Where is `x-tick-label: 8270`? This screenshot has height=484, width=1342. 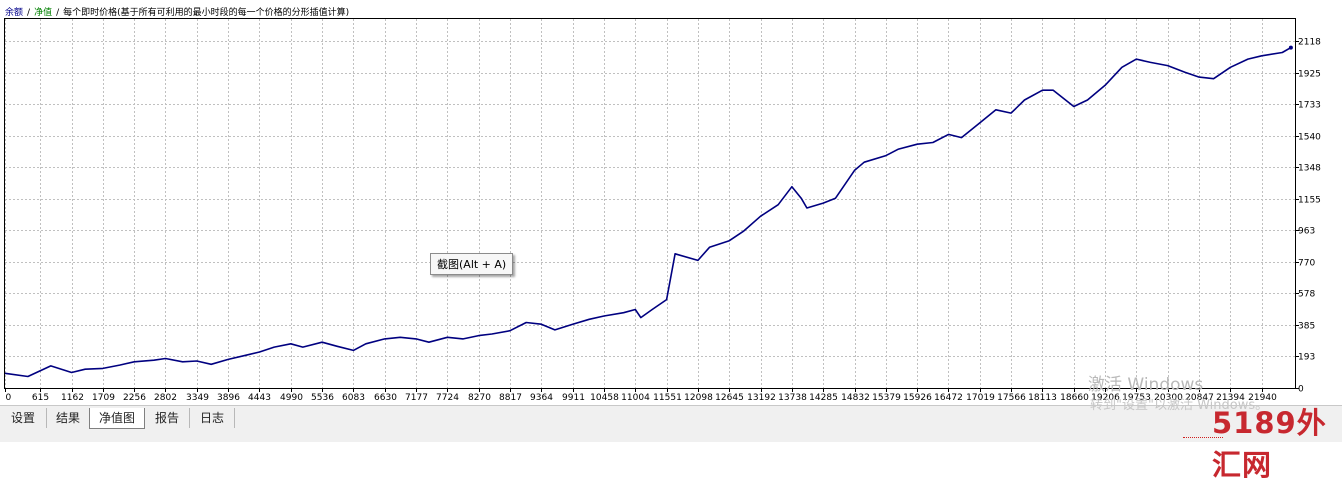 x-tick-label: 8270 is located at coordinates (479, 398).